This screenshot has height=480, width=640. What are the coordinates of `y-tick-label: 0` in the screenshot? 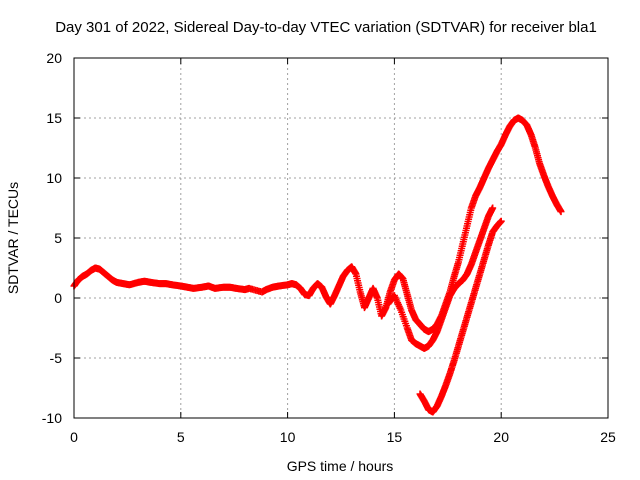 It's located at (58, 298).